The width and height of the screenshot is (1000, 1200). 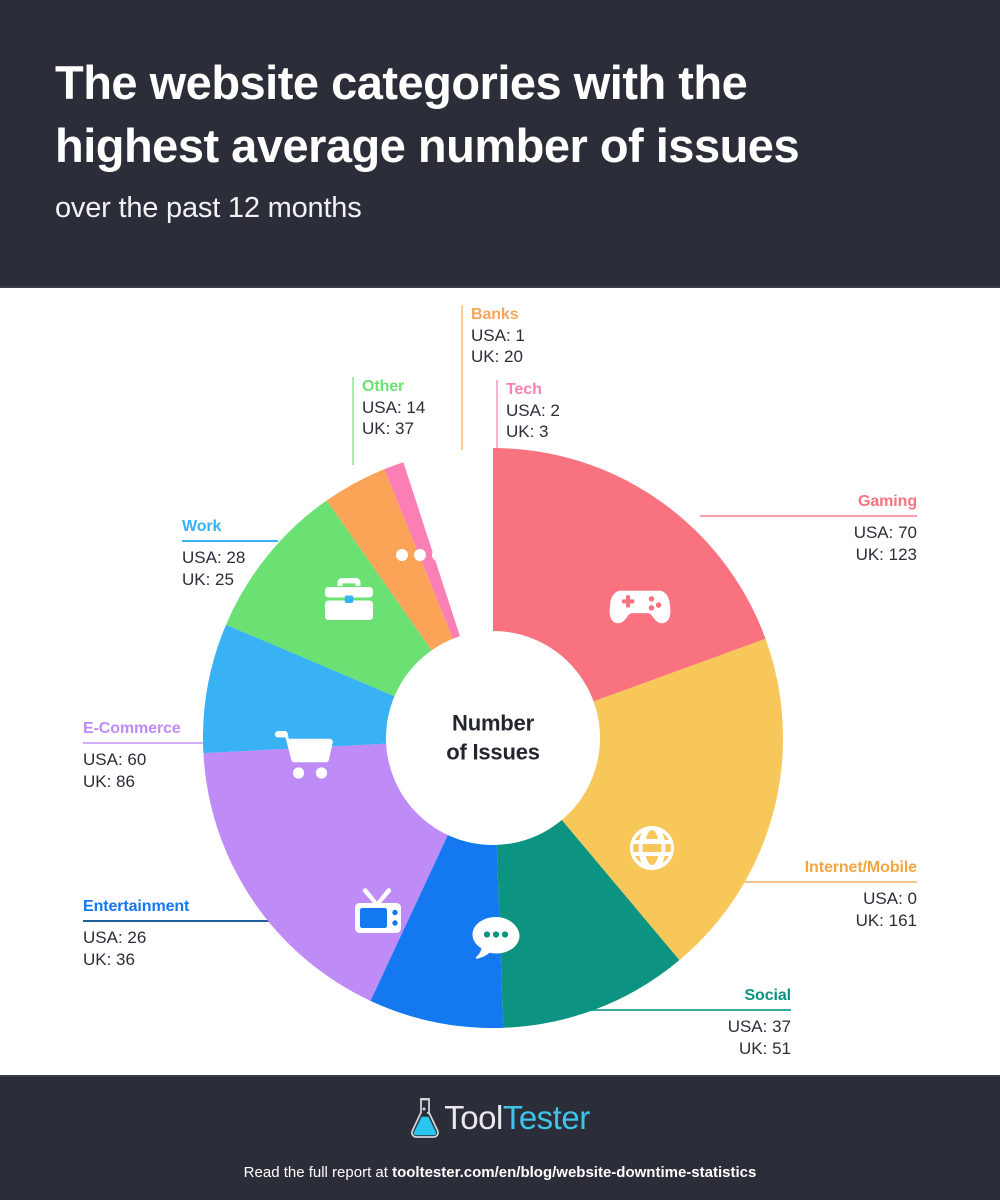 I want to click on callout-other-uk: UK: 37, so click(x=388, y=429).